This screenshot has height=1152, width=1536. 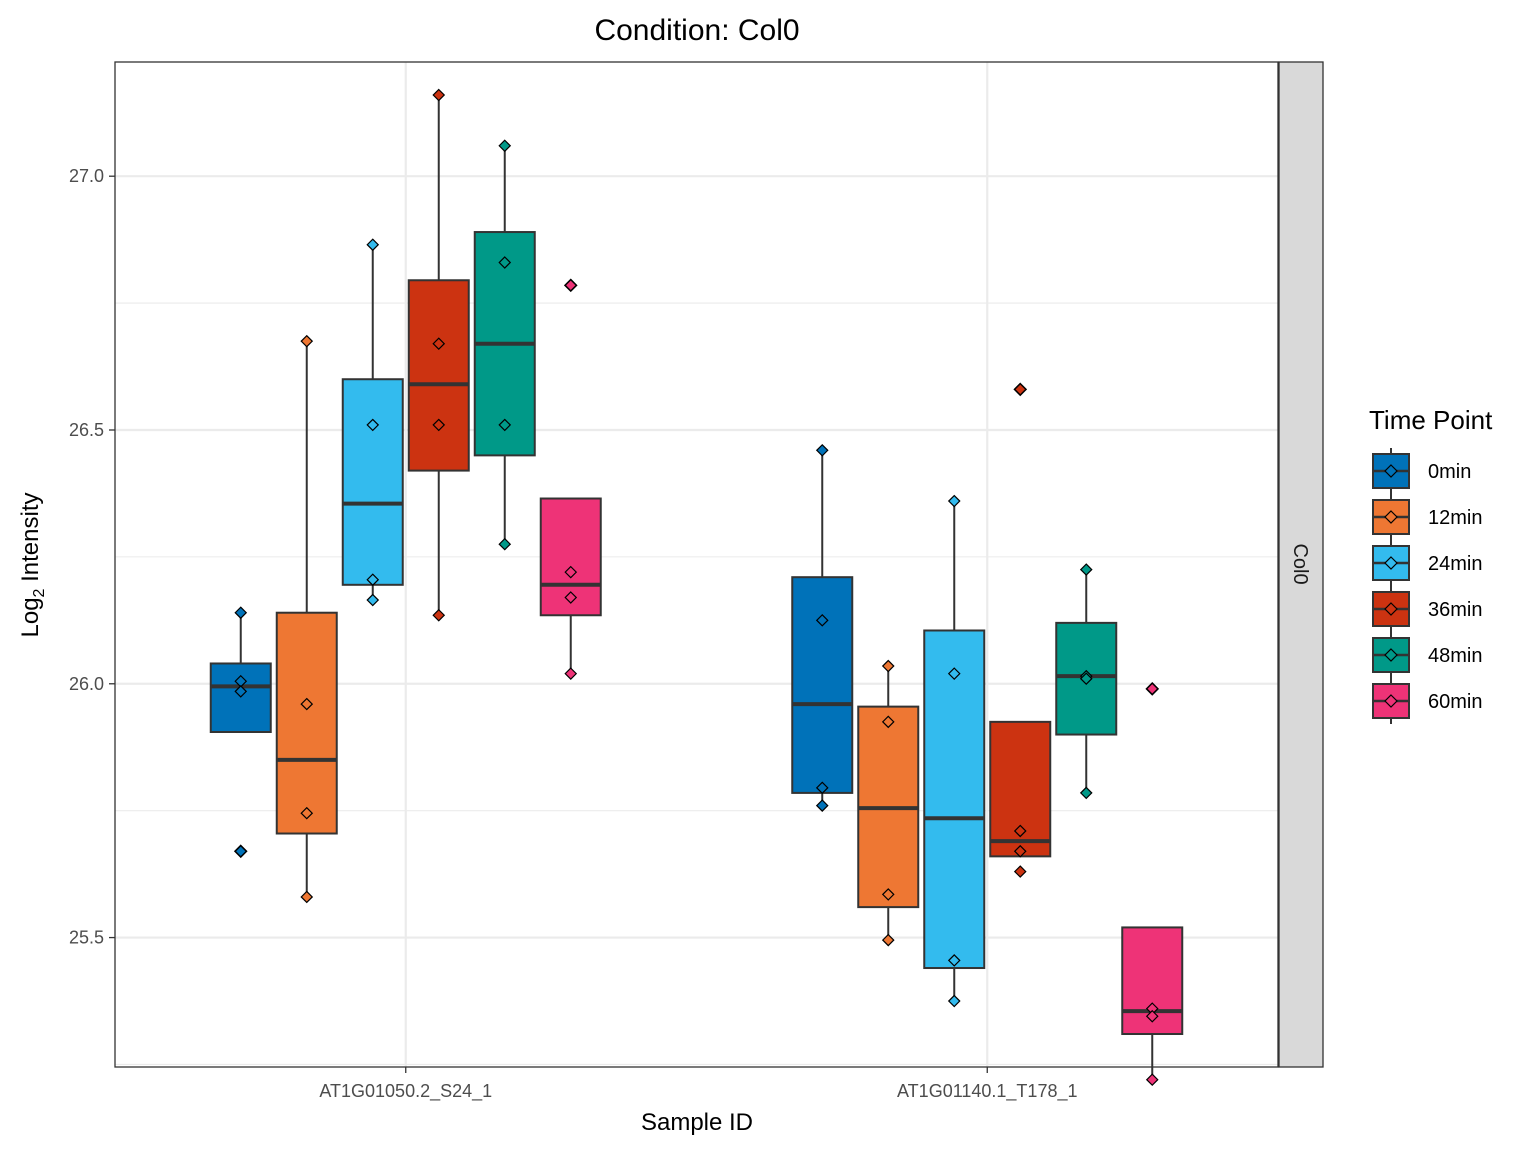 What do you see at coordinates (1455, 656) in the screenshot?
I see `legend-label: 48min` at bounding box center [1455, 656].